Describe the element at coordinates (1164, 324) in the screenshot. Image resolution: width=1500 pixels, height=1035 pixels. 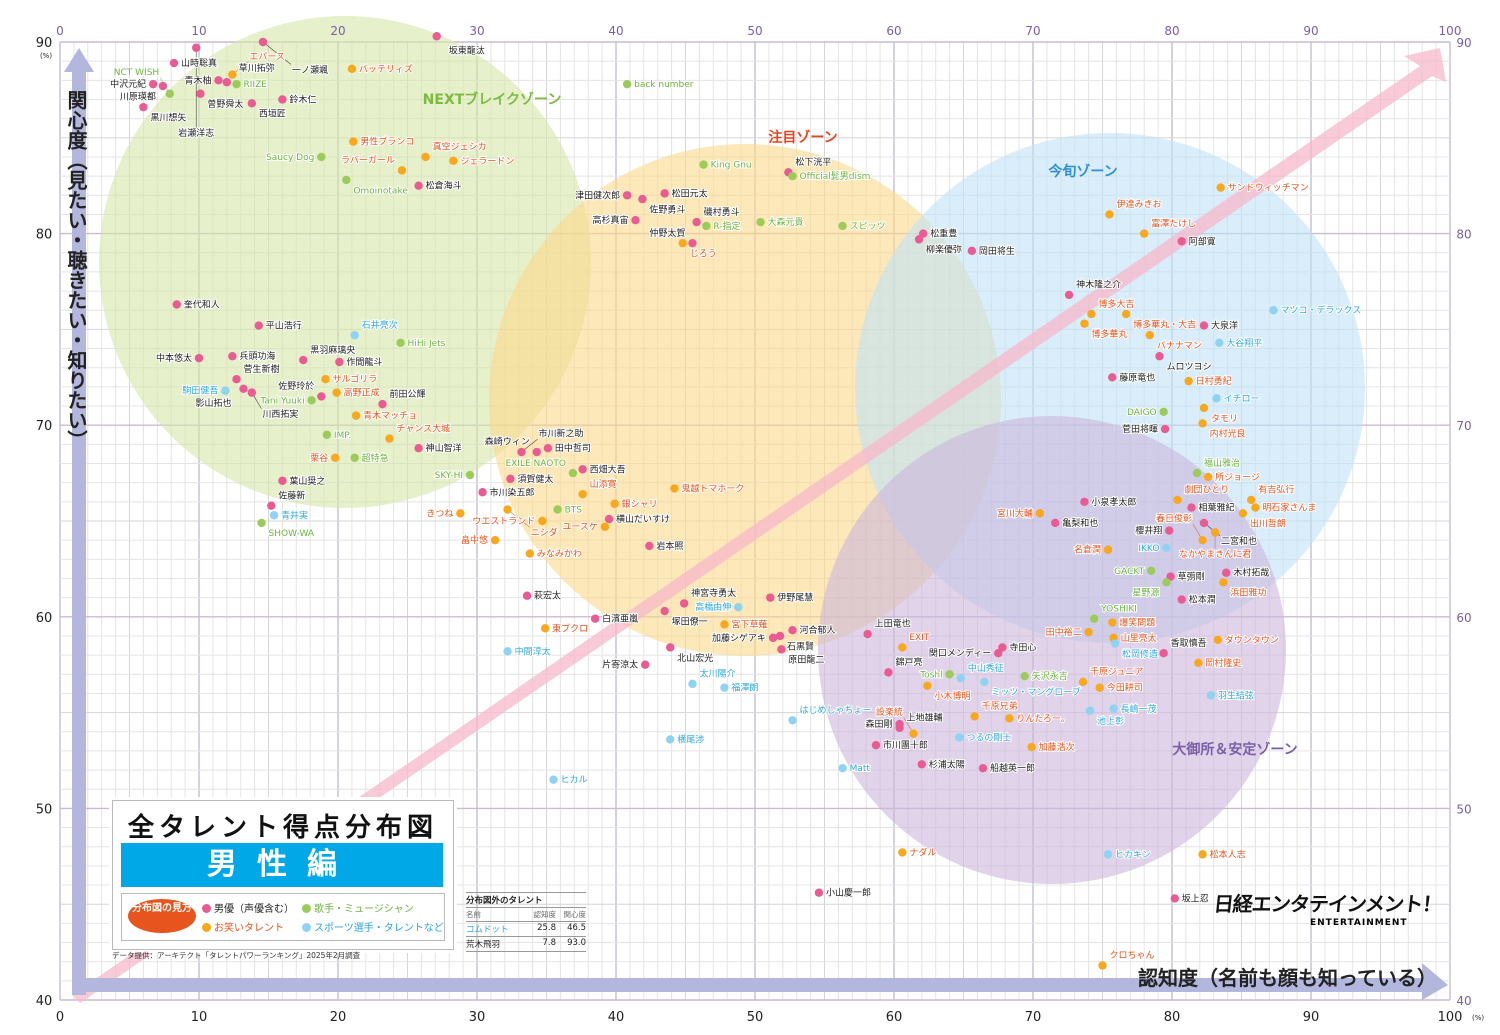
I see `point-label: 博多華丸・大吉` at that location.